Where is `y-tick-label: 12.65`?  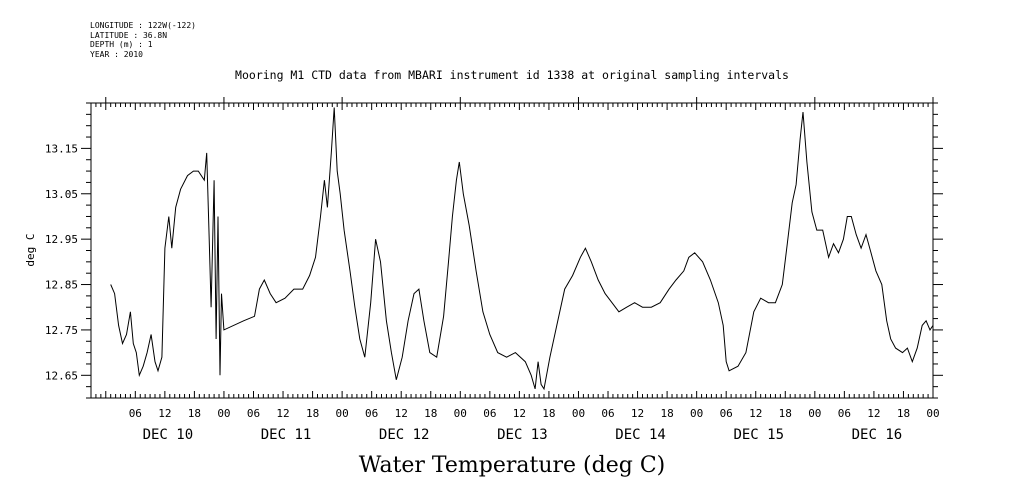
y-tick-label: 12.65 is located at coordinates (61, 375).